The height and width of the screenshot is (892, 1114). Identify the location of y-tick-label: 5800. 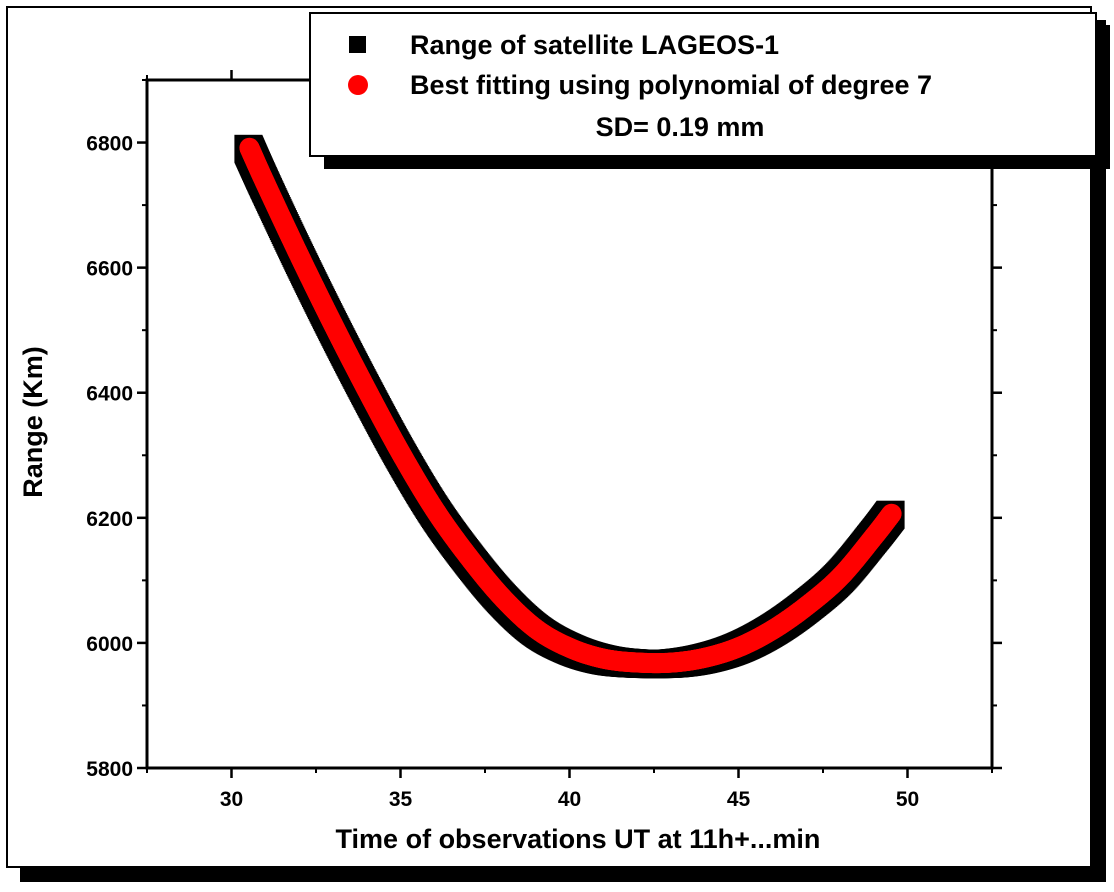
(109, 769).